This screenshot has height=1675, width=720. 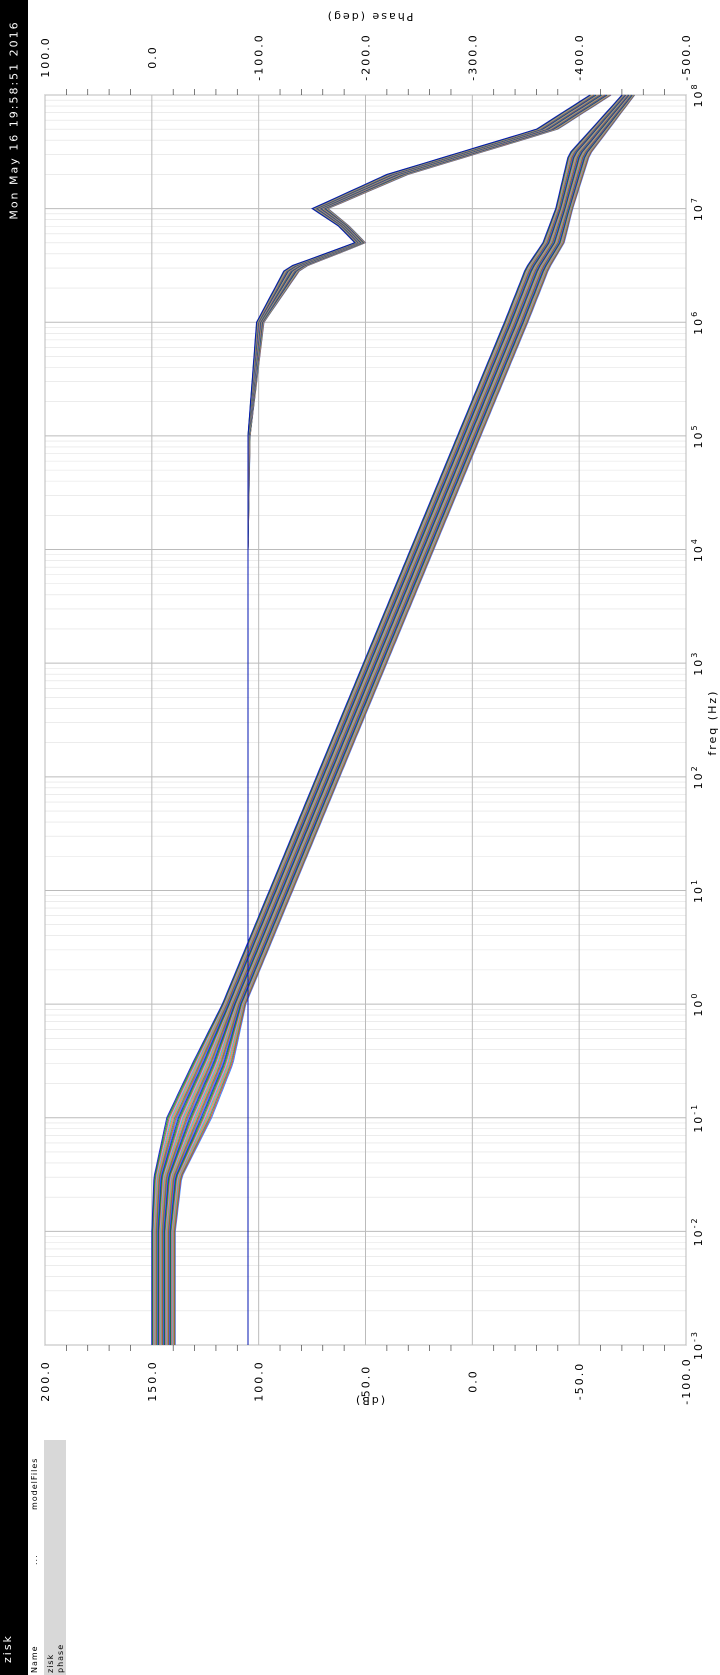 What do you see at coordinates (694, 85) in the screenshot?
I see `x-tick-exponent: 8` at bounding box center [694, 85].